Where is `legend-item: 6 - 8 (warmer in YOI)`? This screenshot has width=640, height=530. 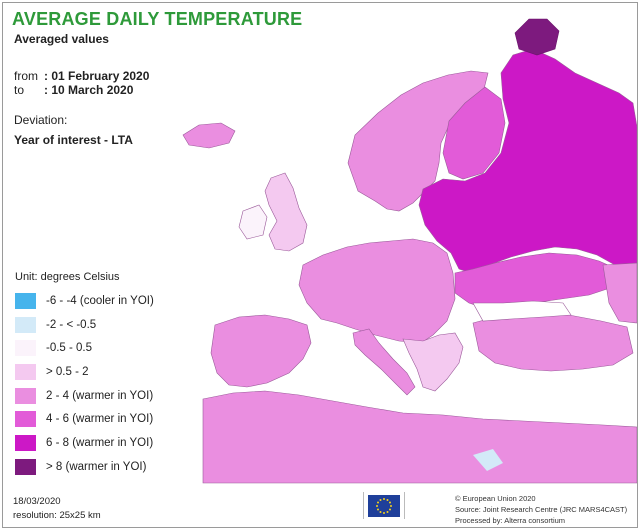
legend-item: 6 - 8 (warmer in YOI) is located at coordinates (96, 443).